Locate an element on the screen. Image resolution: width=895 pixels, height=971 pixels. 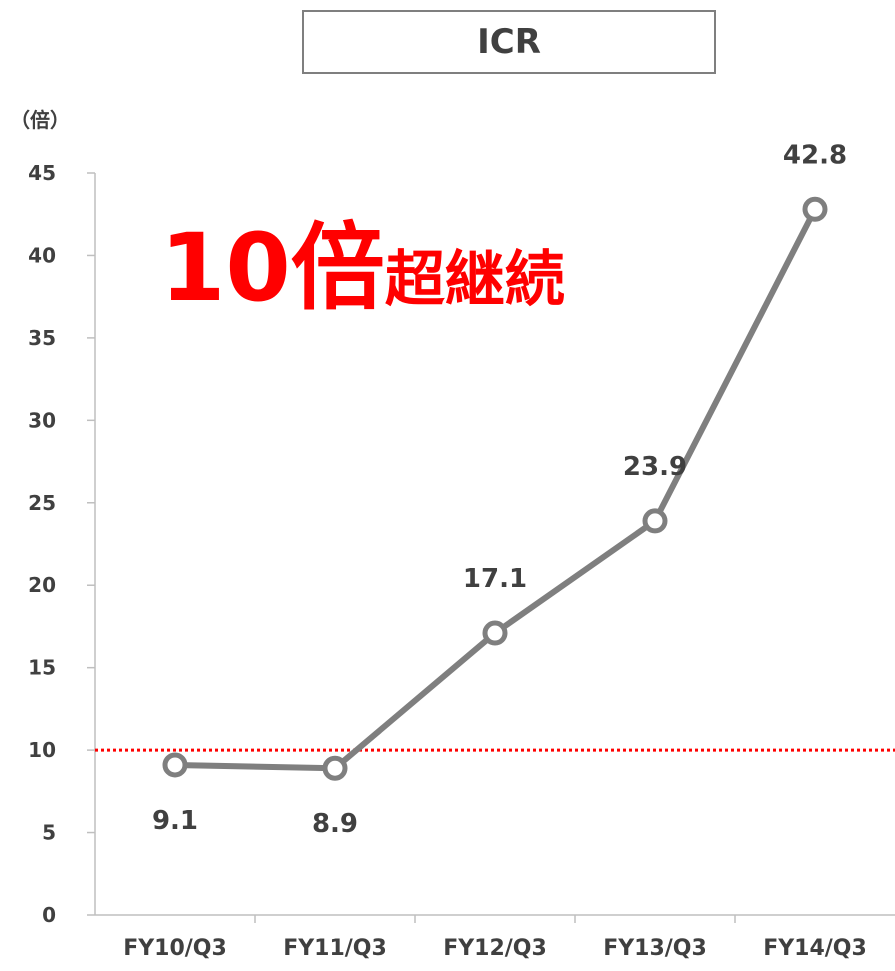
y-axis-unit-label: （倍） is located at coordinates (40, 120).